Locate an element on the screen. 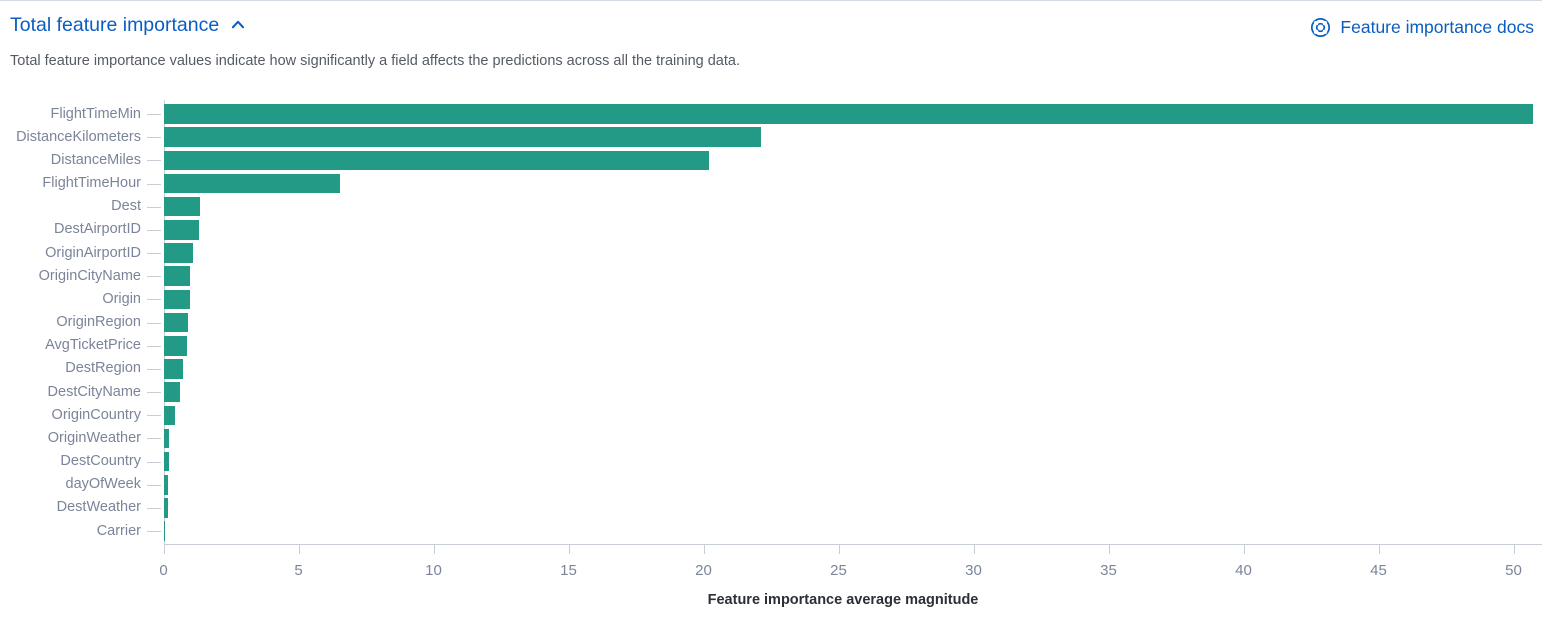 The height and width of the screenshot is (618, 1542). y-axis-label: OriginCityName is located at coordinates (89, 275).